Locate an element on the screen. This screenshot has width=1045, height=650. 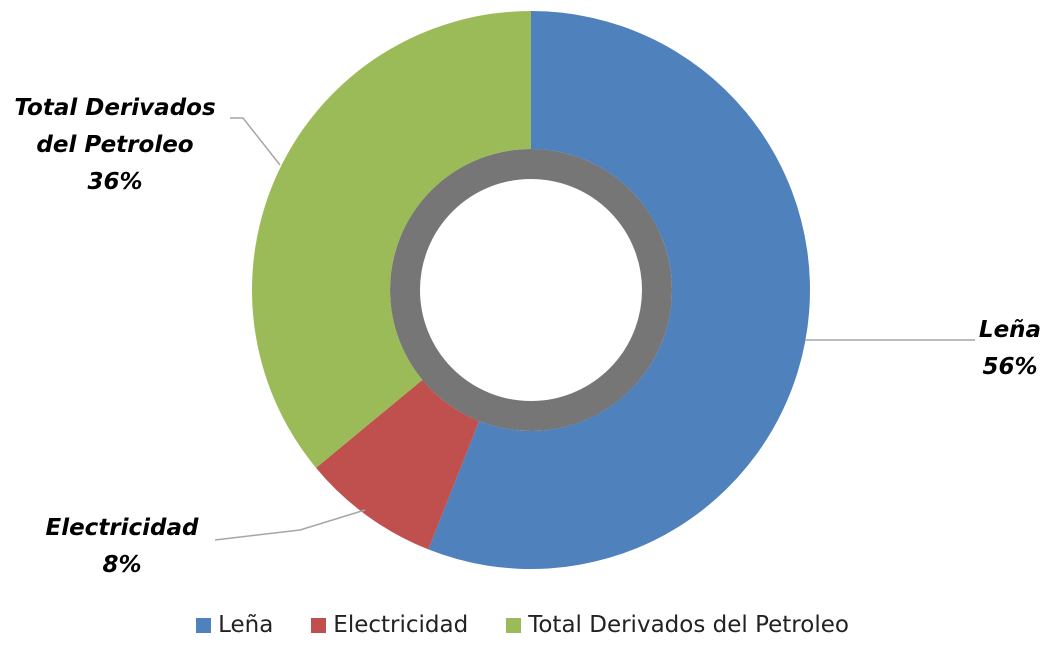
legend-item: Electricidad is located at coordinates (389, 625).